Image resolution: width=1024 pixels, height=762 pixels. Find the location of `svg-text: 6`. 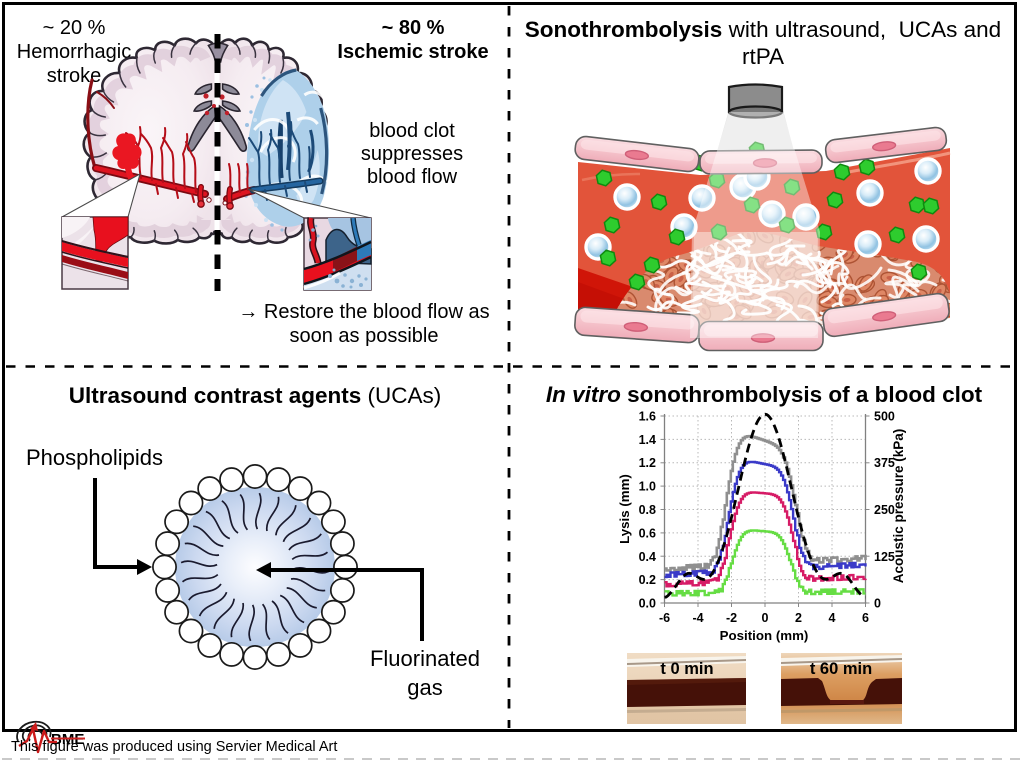

svg-text: 6 is located at coordinates (865, 618).